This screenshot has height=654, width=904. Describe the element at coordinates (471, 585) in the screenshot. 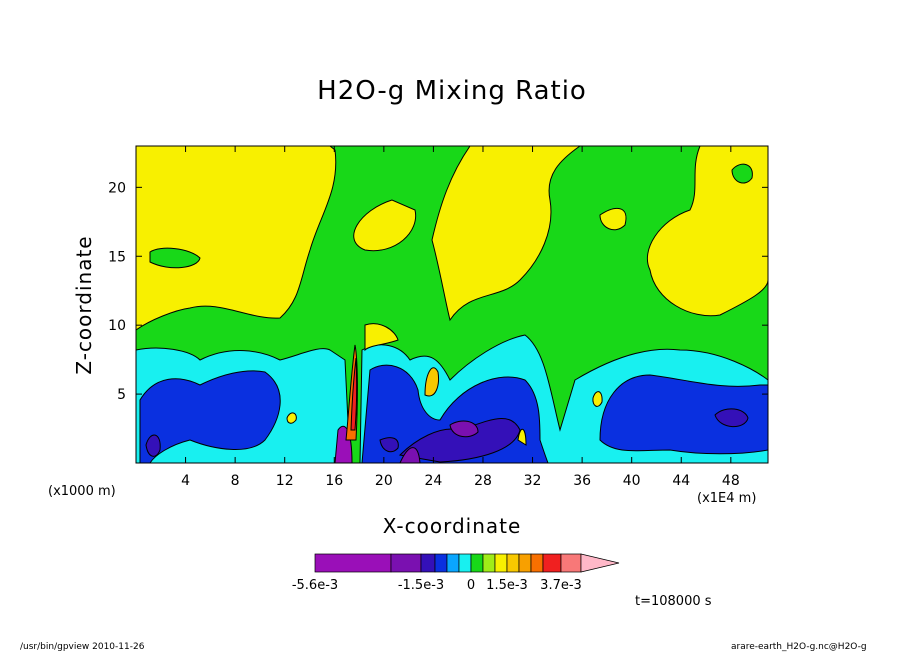

I see `colorbar-tick-label: 0` at that location.